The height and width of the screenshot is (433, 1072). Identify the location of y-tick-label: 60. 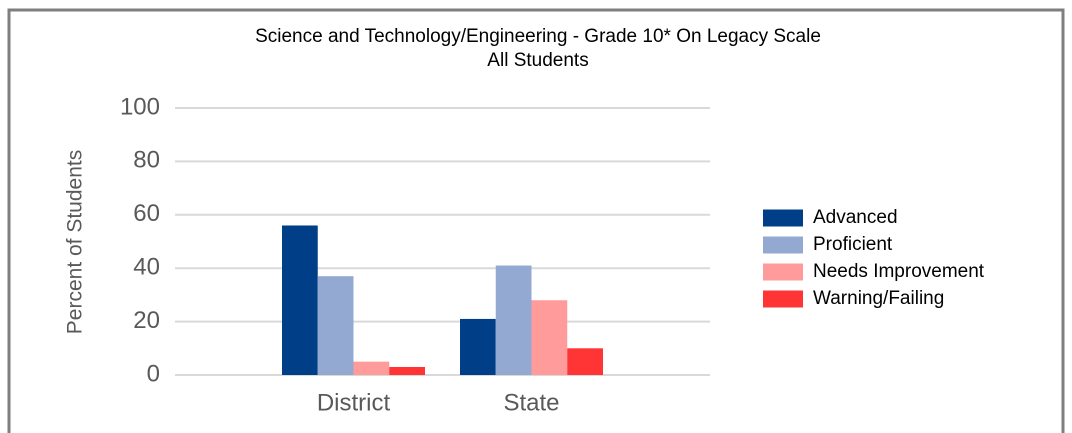
(146, 213).